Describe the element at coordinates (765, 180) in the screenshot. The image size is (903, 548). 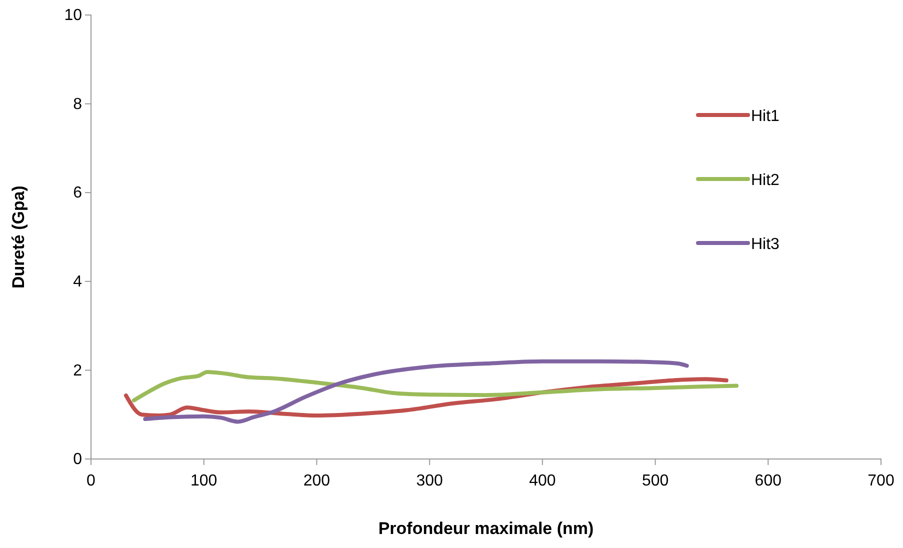
I see `legend-label: Hit2` at that location.